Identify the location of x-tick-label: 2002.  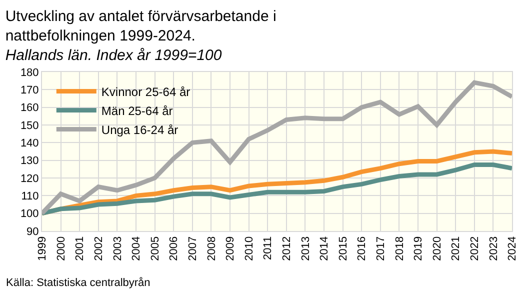
(98, 248).